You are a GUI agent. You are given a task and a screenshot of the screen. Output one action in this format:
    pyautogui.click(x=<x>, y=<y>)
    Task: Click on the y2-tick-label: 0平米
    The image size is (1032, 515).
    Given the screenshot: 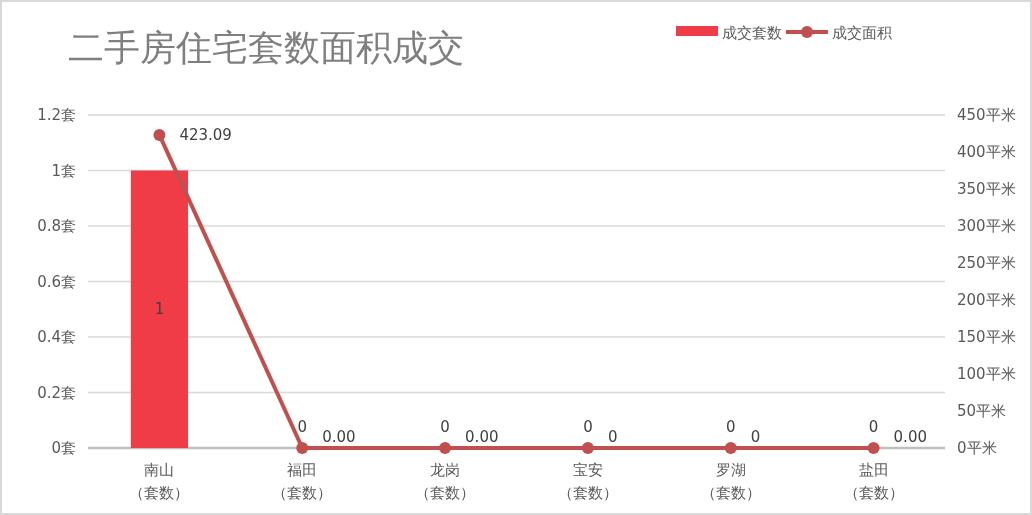 What is the action you would take?
    pyautogui.click(x=977, y=448)
    